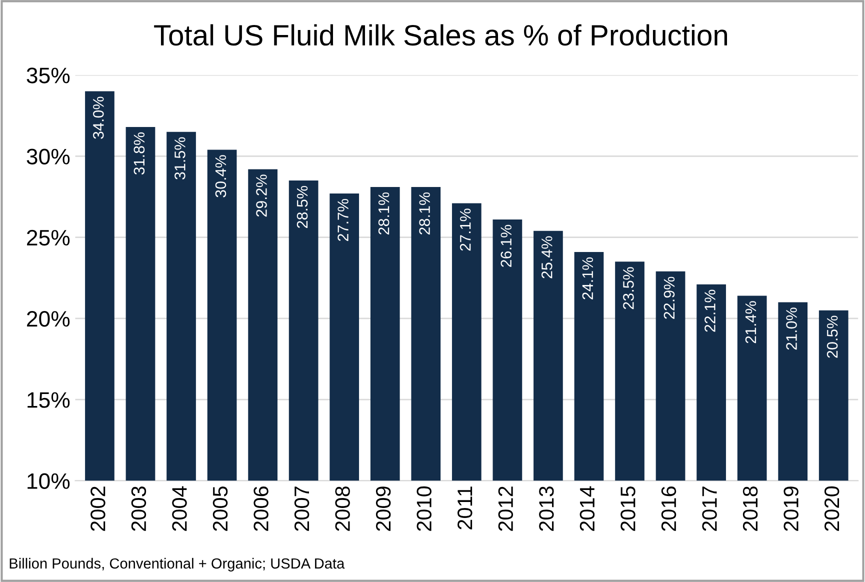 This screenshot has width=865, height=582. What do you see at coordinates (48, 319) in the screenshot?
I see `y-tick-label: 20%` at bounding box center [48, 319].